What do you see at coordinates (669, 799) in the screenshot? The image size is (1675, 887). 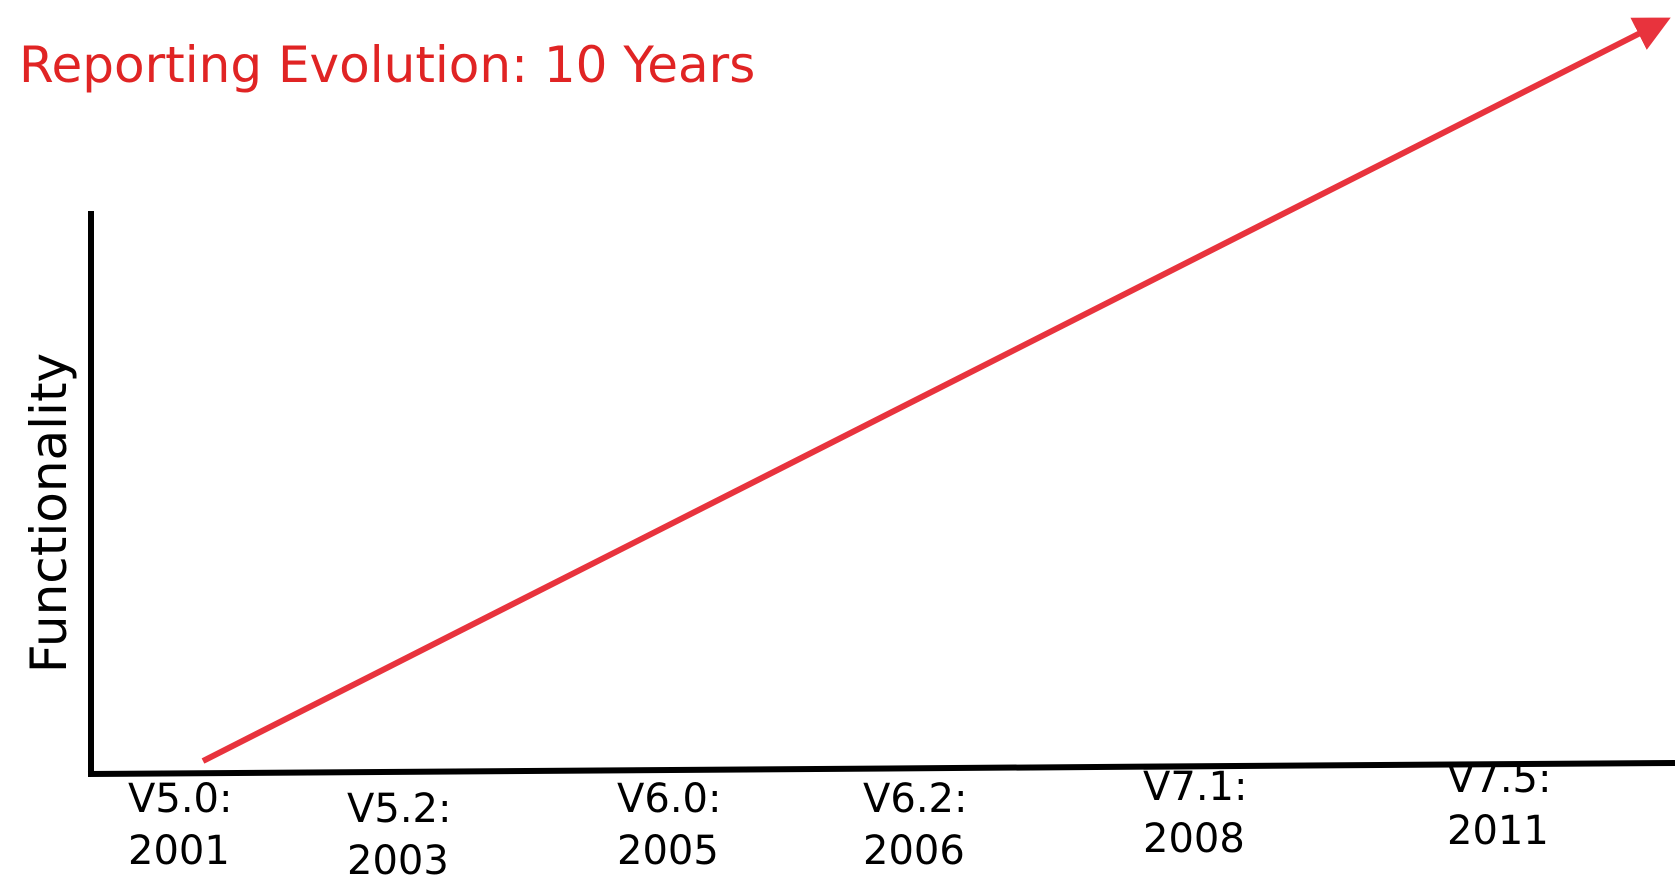 I see `milestone-version: V6.0:` at bounding box center [669, 799].